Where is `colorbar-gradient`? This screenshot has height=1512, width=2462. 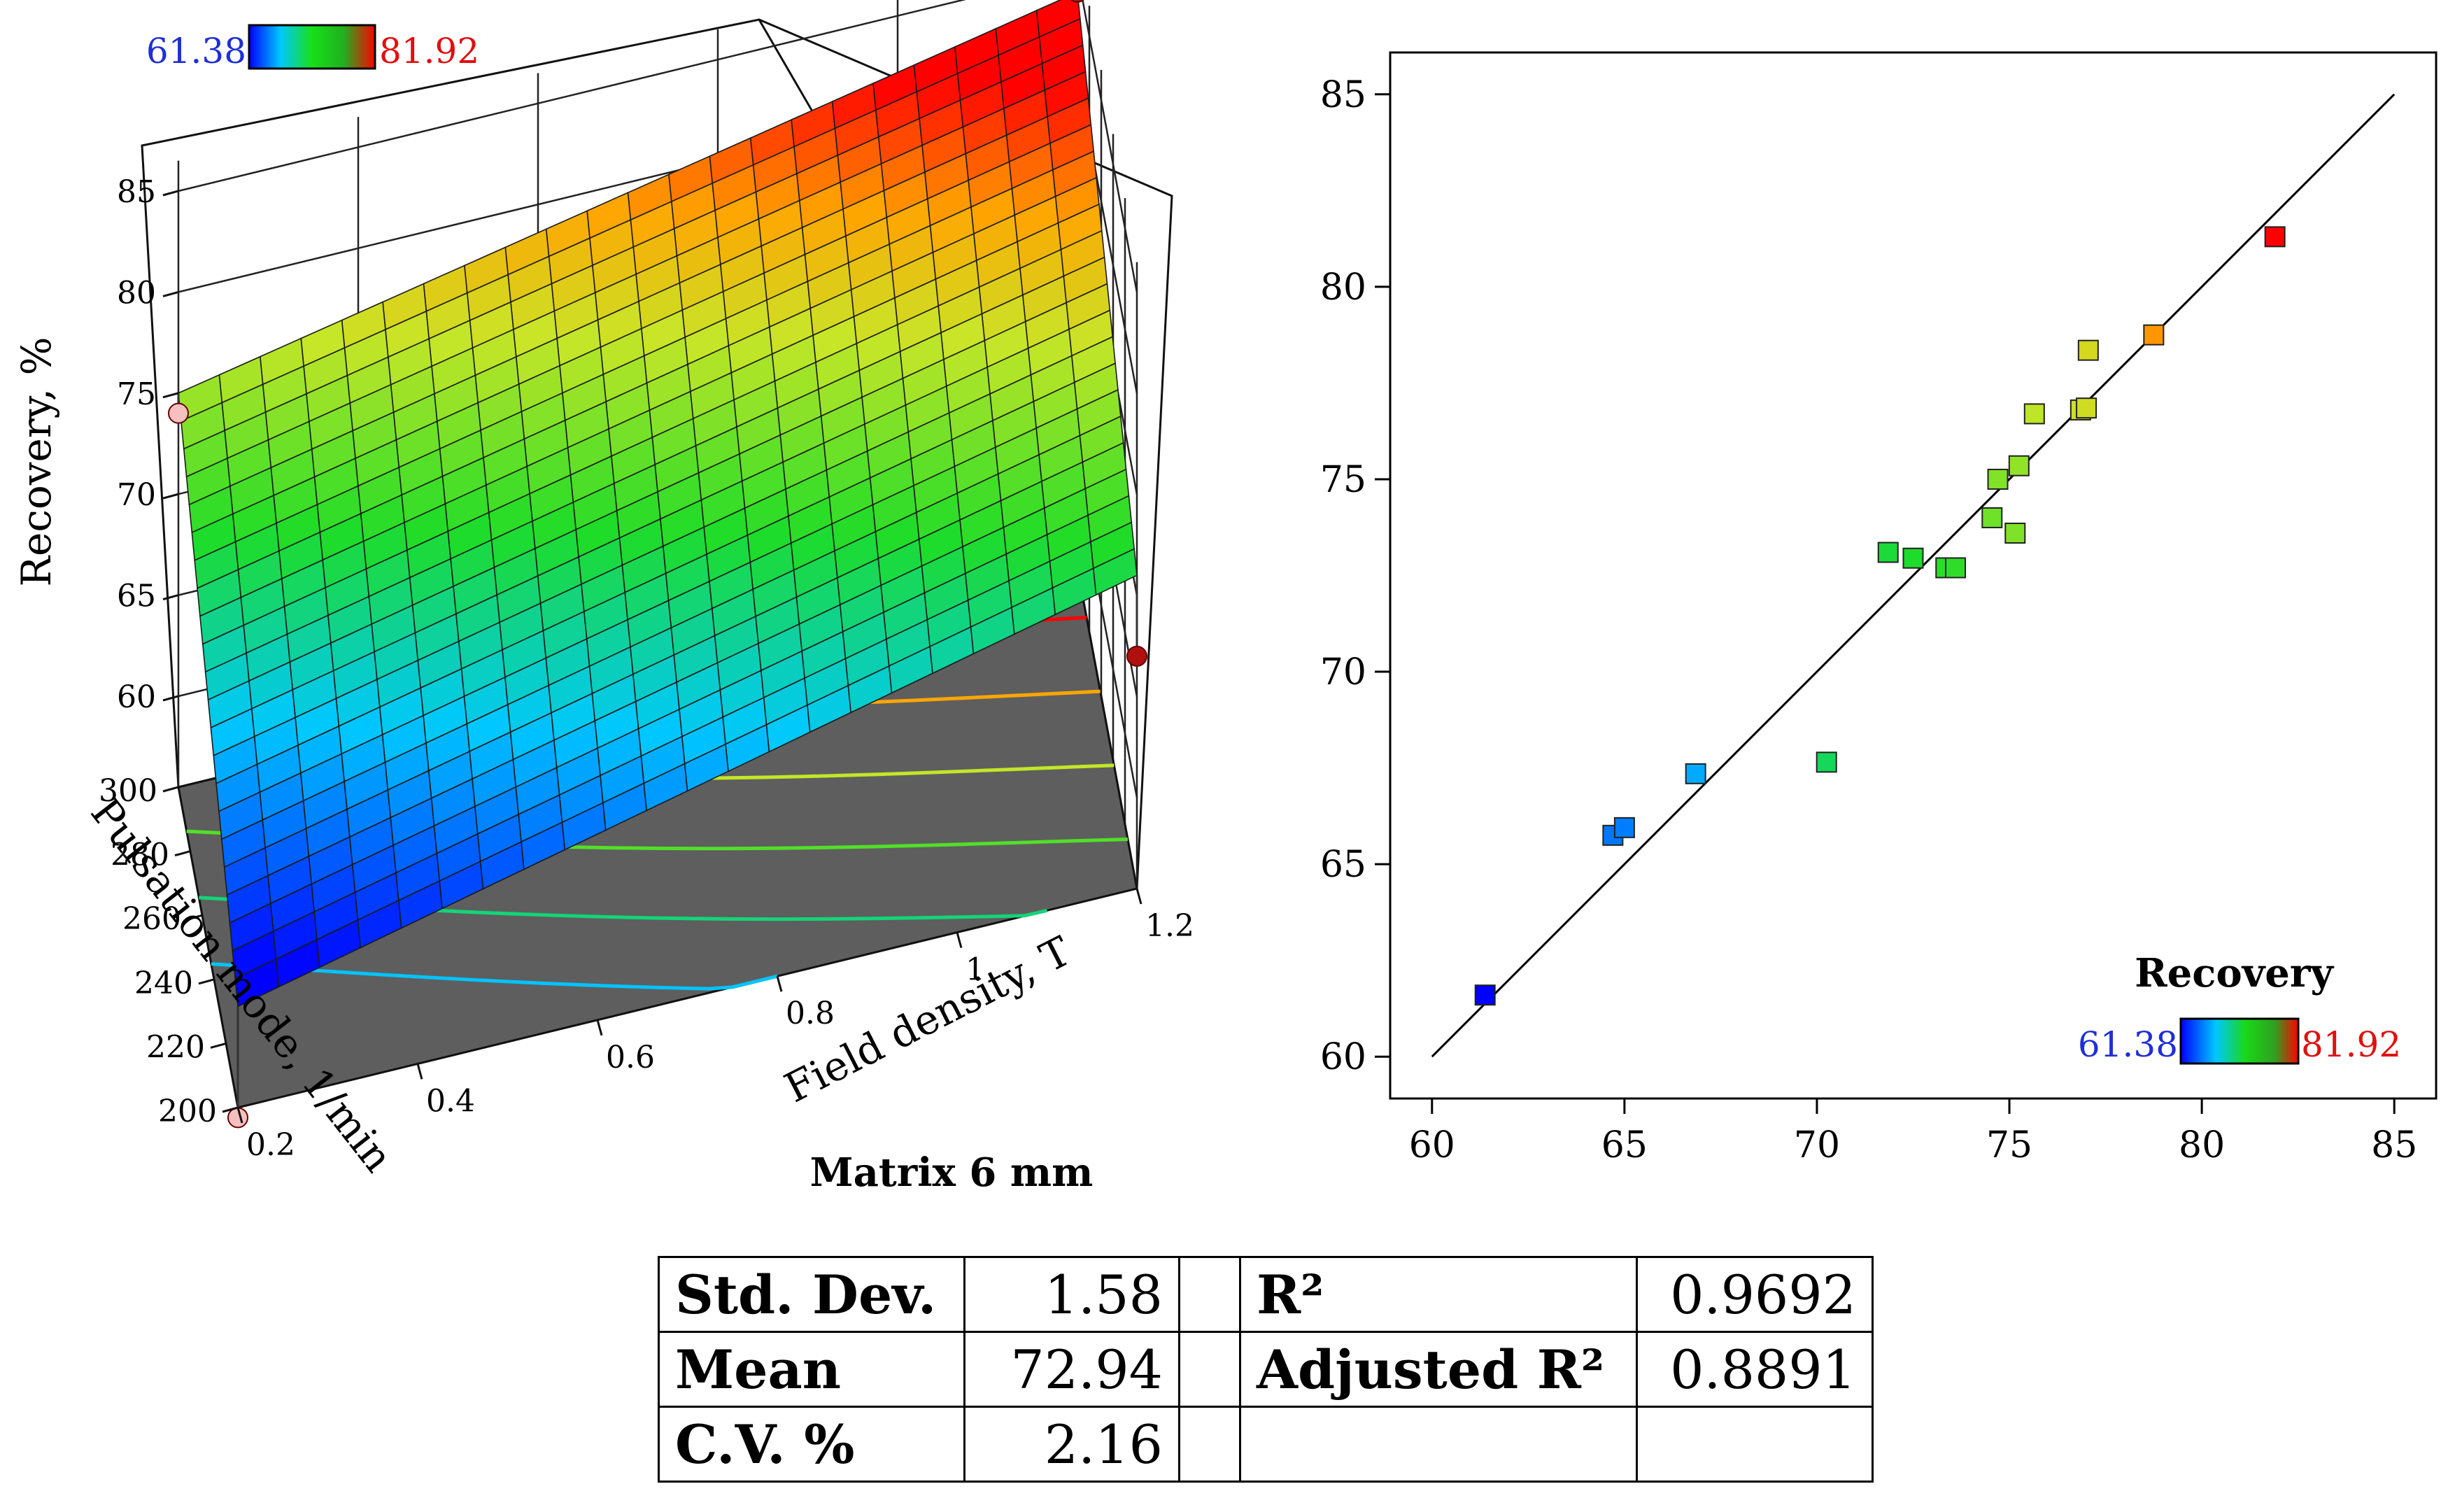
colorbar-gradient is located at coordinates (312, 47).